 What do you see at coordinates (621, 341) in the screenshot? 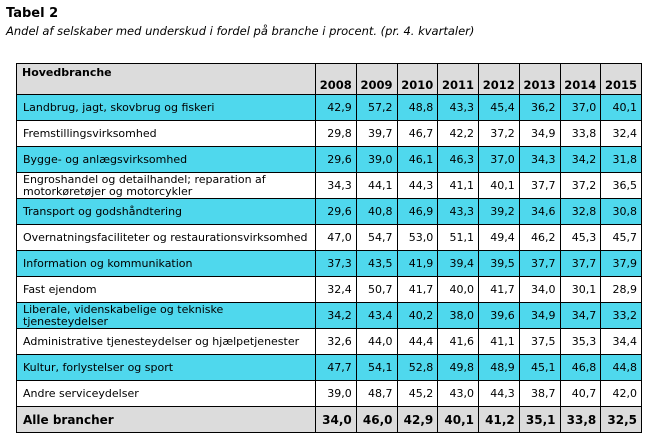
I see `cell-value: 34,4` at bounding box center [621, 341].